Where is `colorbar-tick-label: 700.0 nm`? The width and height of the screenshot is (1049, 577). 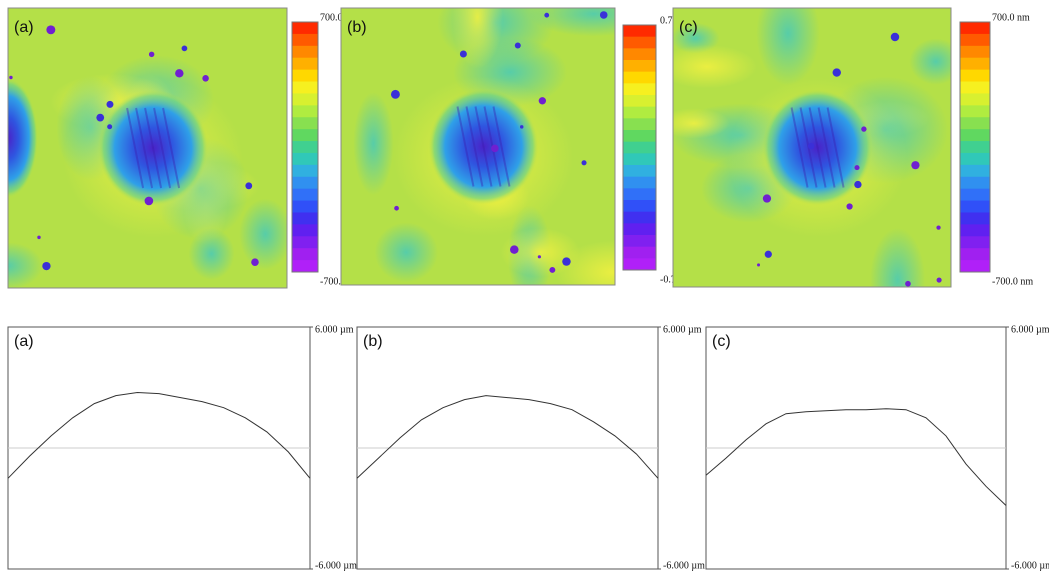 colorbar-tick-label: 700.0 nm is located at coordinates (1011, 17).